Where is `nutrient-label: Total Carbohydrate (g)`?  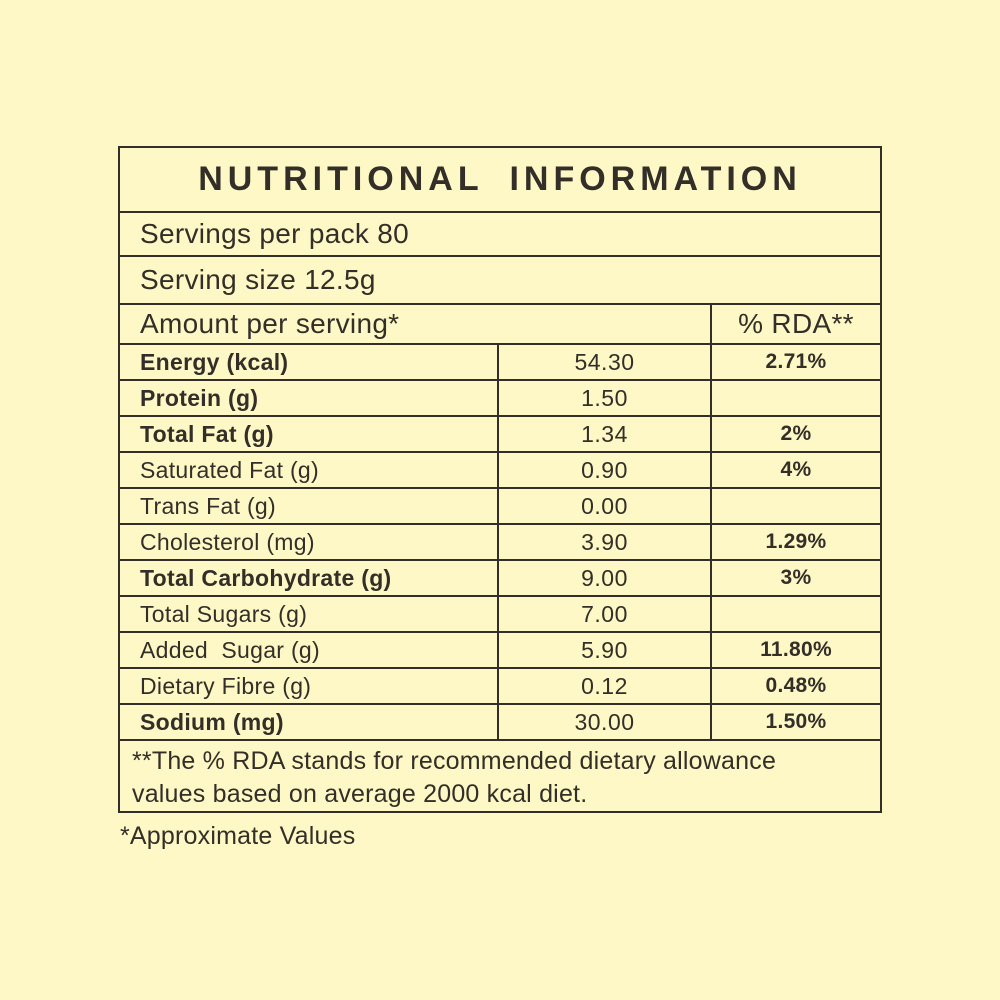 nutrient-label: Total Carbohydrate (g) is located at coordinates (266, 577).